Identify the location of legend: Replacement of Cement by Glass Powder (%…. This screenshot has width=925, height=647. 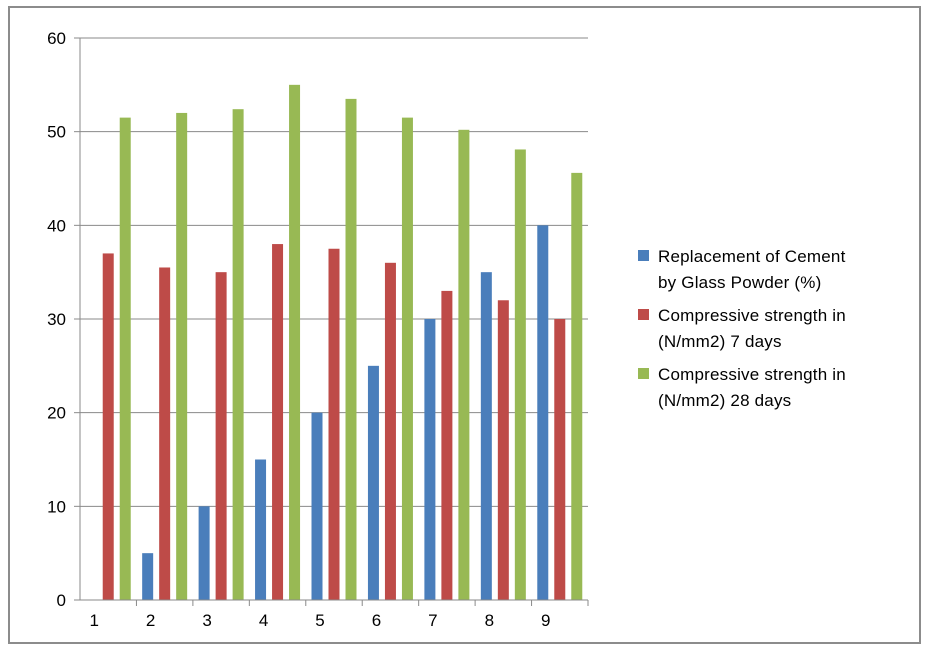
(781, 332).